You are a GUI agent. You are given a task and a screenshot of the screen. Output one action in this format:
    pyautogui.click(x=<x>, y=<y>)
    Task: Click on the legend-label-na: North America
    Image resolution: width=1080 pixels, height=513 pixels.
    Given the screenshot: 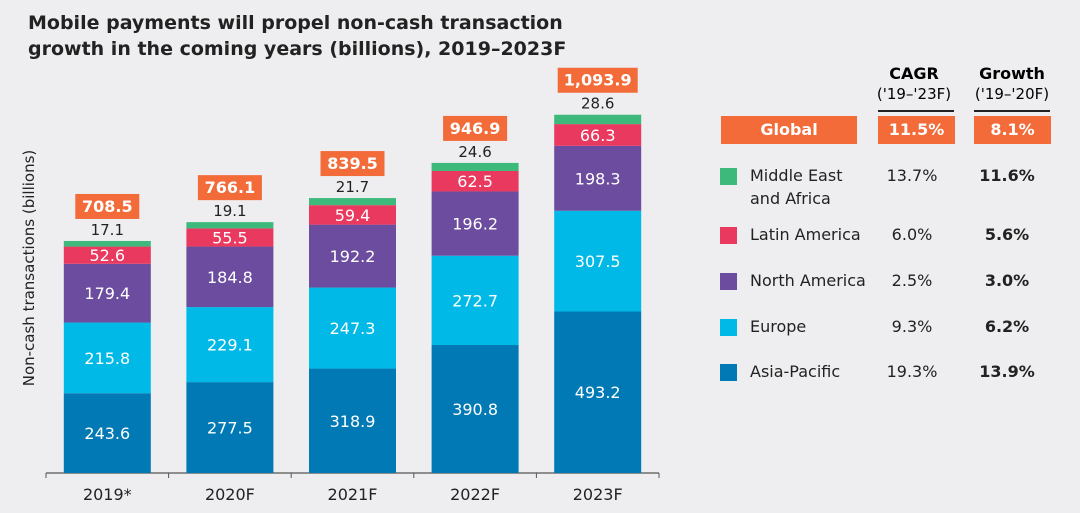 What is the action you would take?
    pyautogui.click(x=808, y=280)
    